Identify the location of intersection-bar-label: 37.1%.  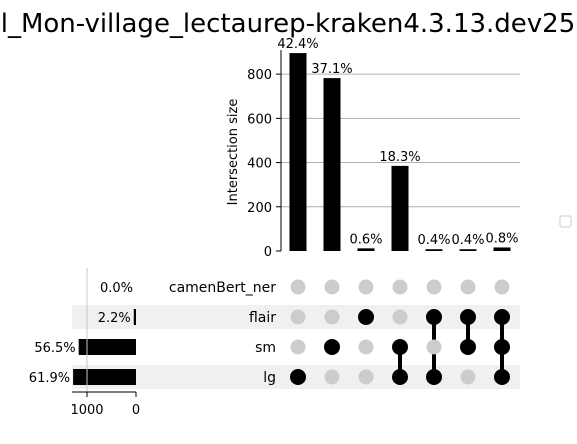
(331, 69).